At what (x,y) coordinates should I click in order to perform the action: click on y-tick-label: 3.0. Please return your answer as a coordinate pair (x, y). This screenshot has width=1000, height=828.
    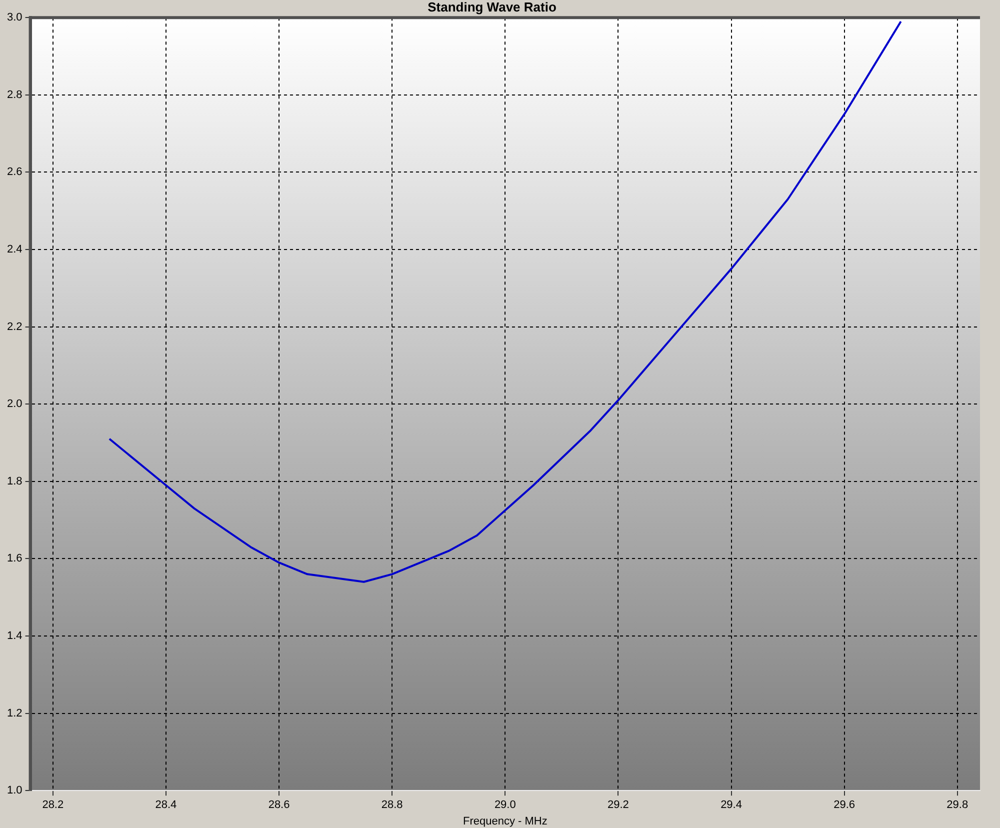
    Looking at the image, I should click on (14, 18).